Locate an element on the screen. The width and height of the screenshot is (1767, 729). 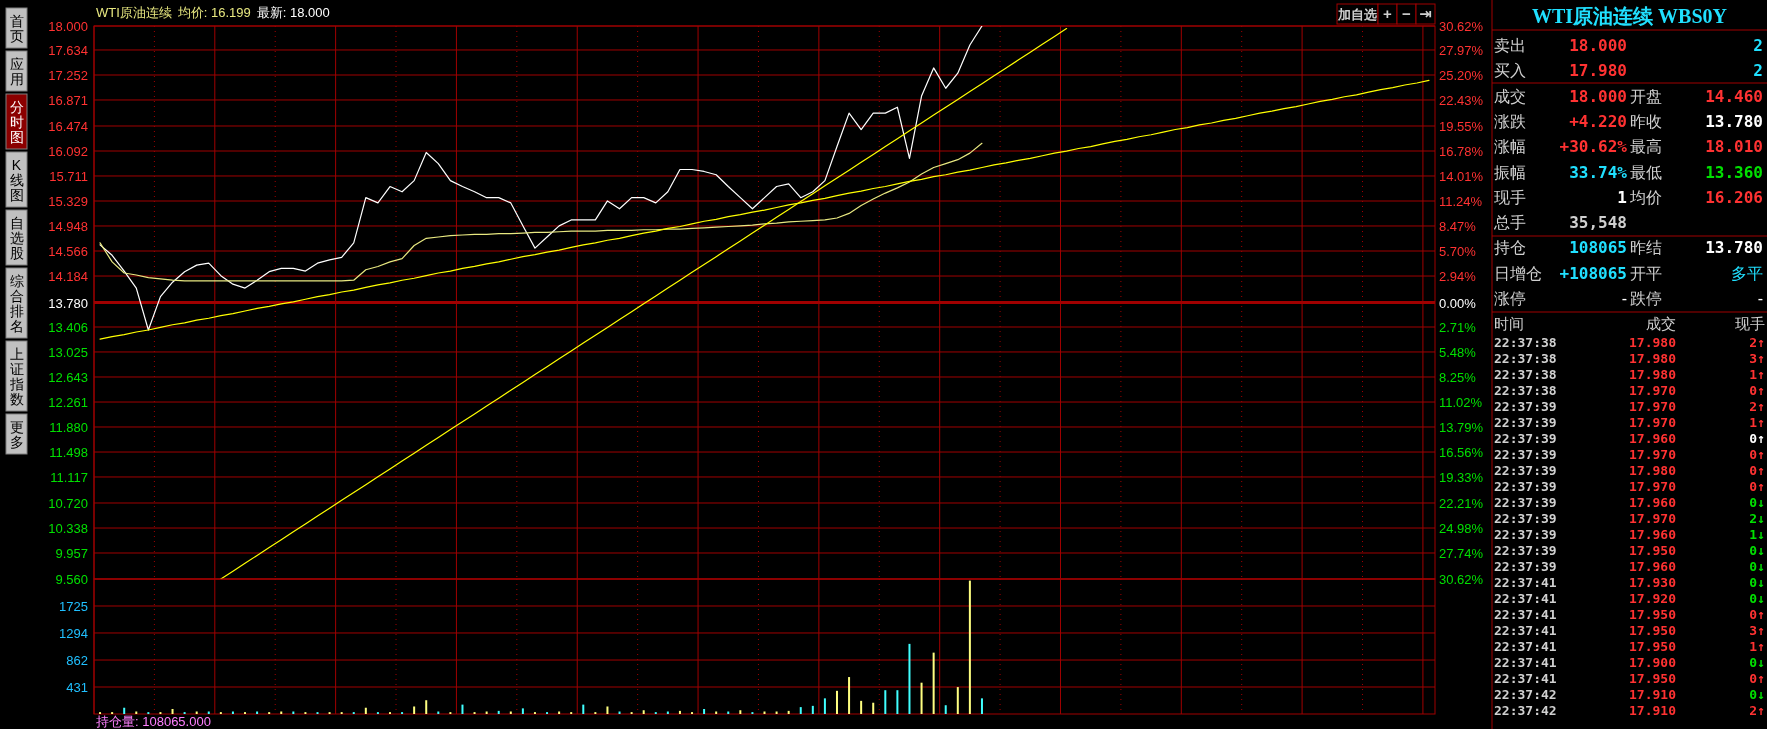
text: 17.920 is located at coordinates (1653, 598).